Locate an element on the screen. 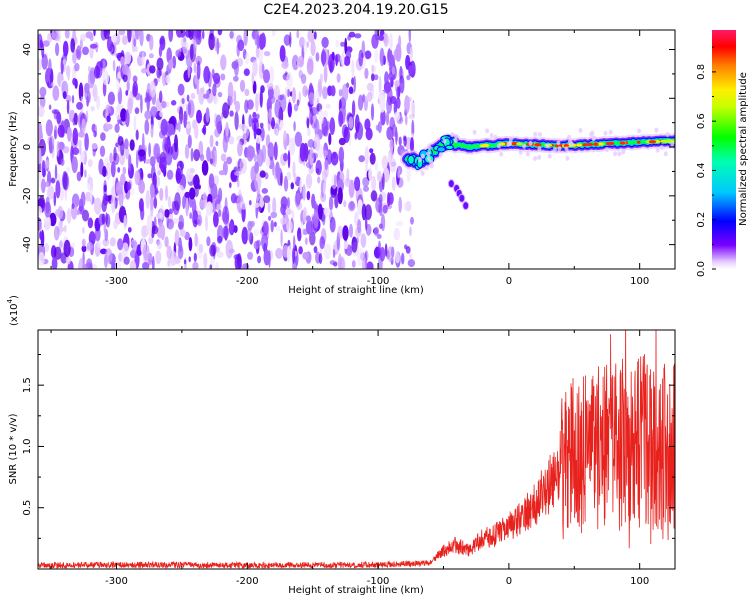 The image size is (750, 600). signal-blob is located at coordinates (449, 147).